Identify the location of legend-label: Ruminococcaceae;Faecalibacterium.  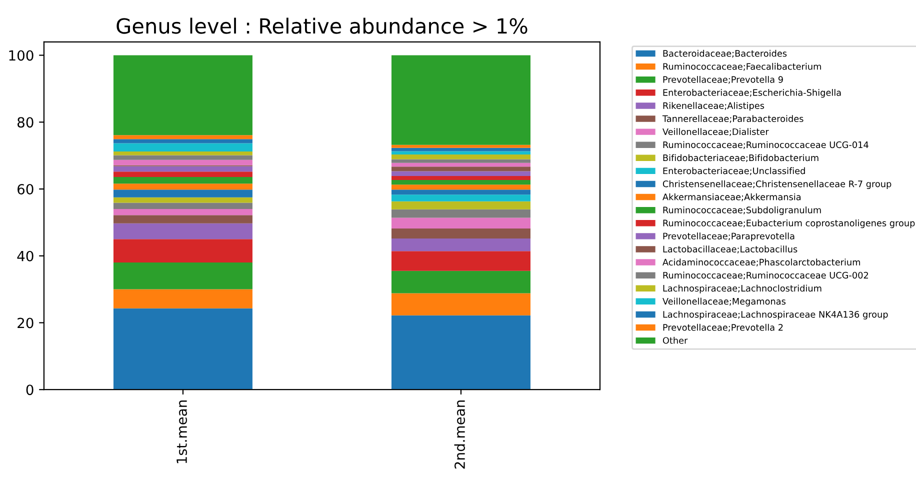
(742, 66).